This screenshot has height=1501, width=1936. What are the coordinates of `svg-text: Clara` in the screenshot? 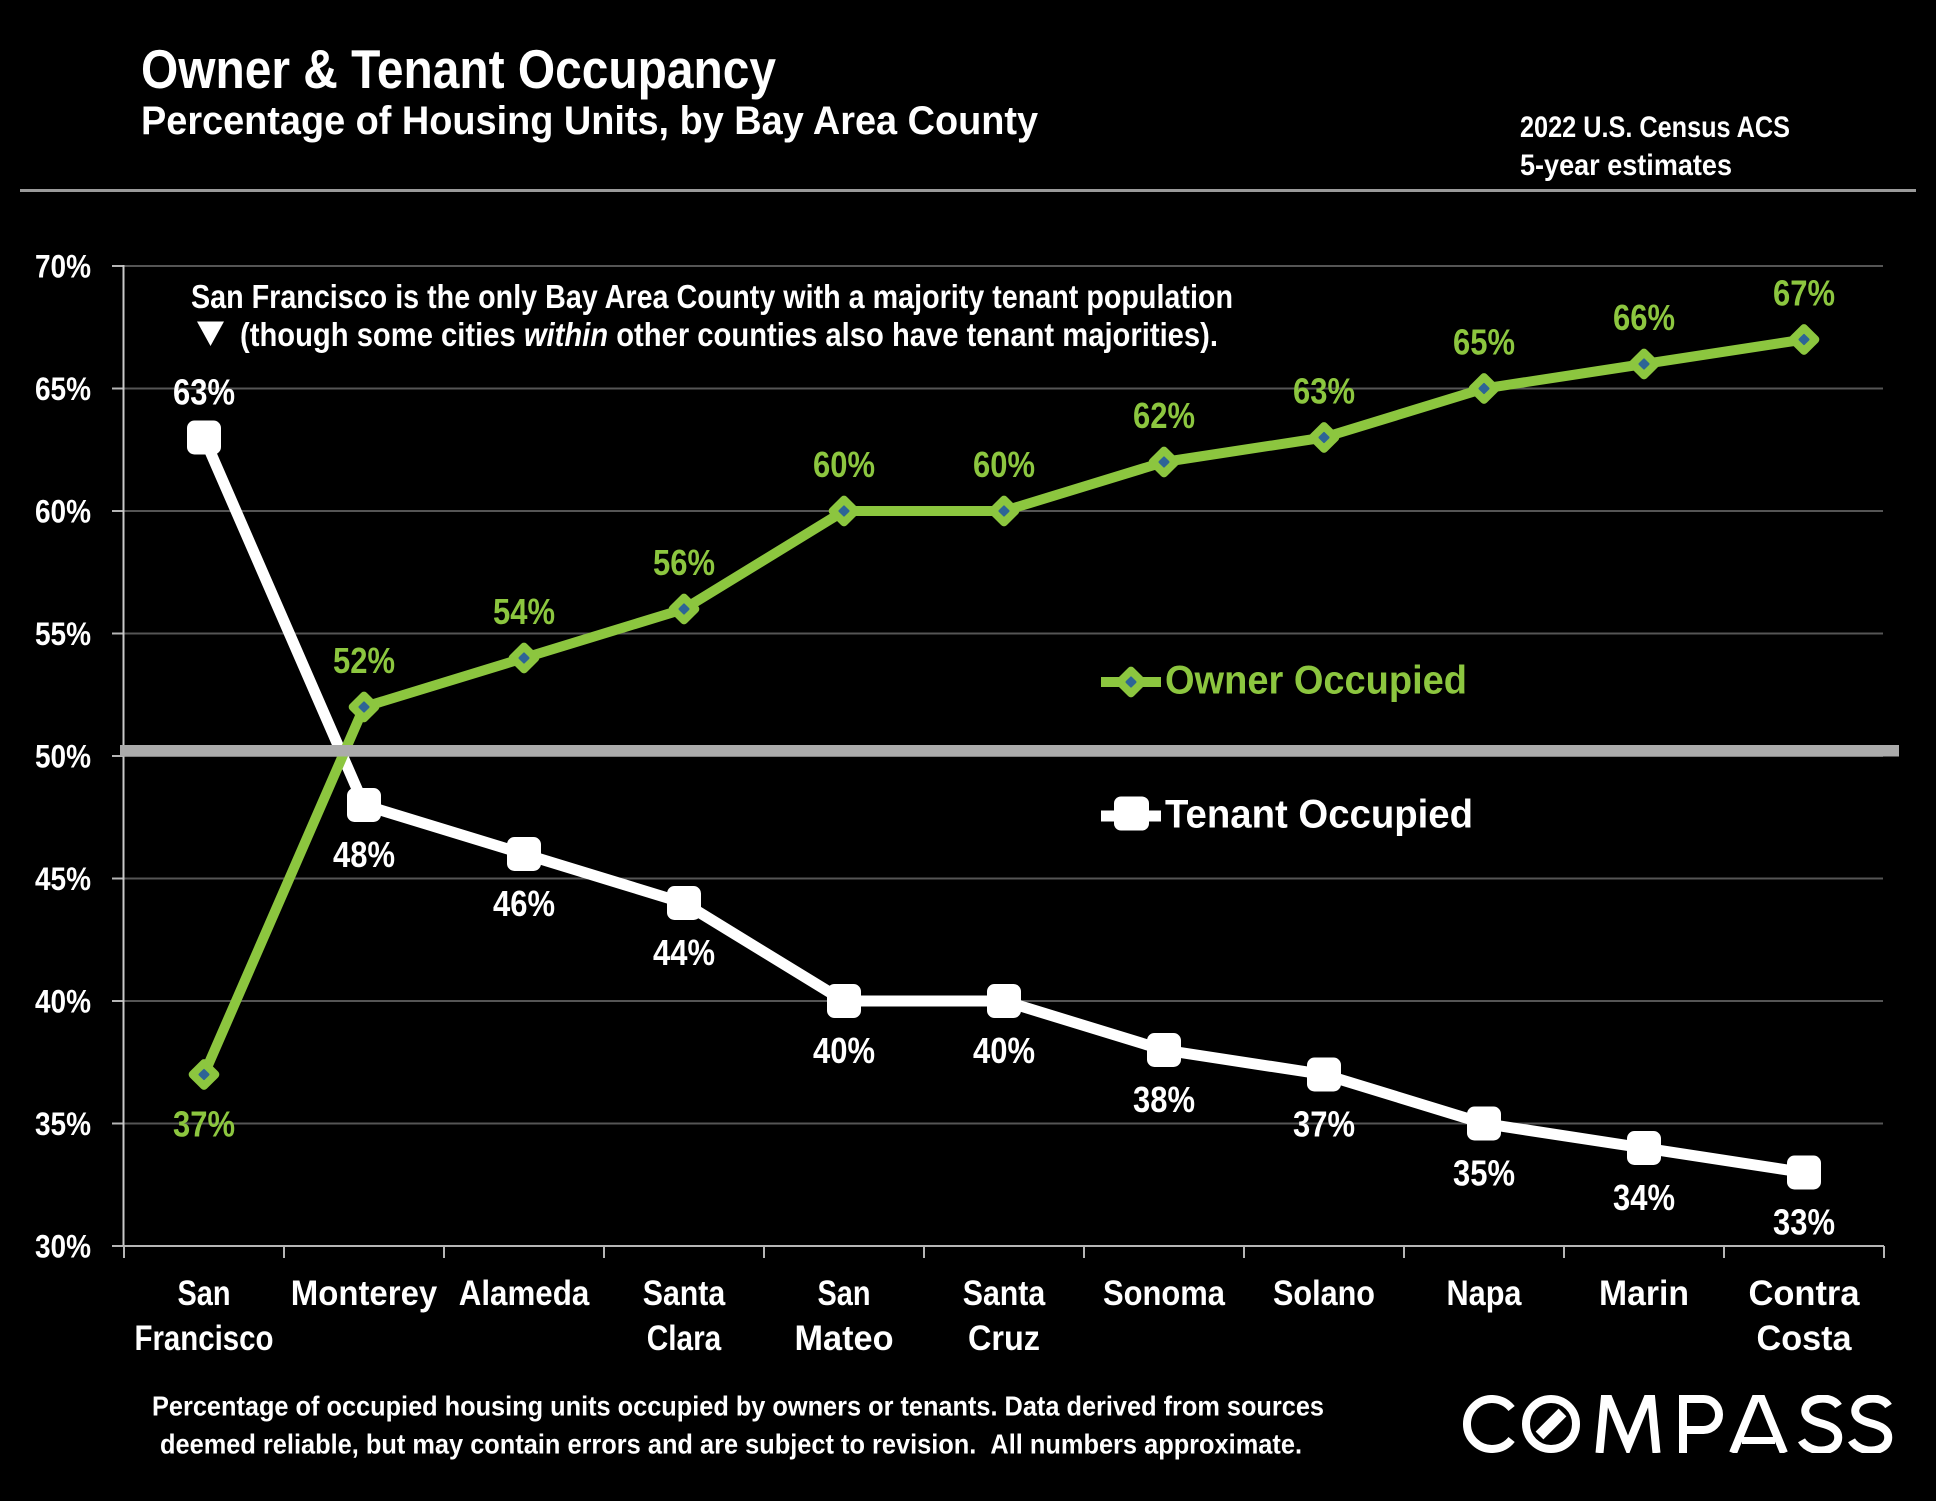 It's located at (684, 1338).